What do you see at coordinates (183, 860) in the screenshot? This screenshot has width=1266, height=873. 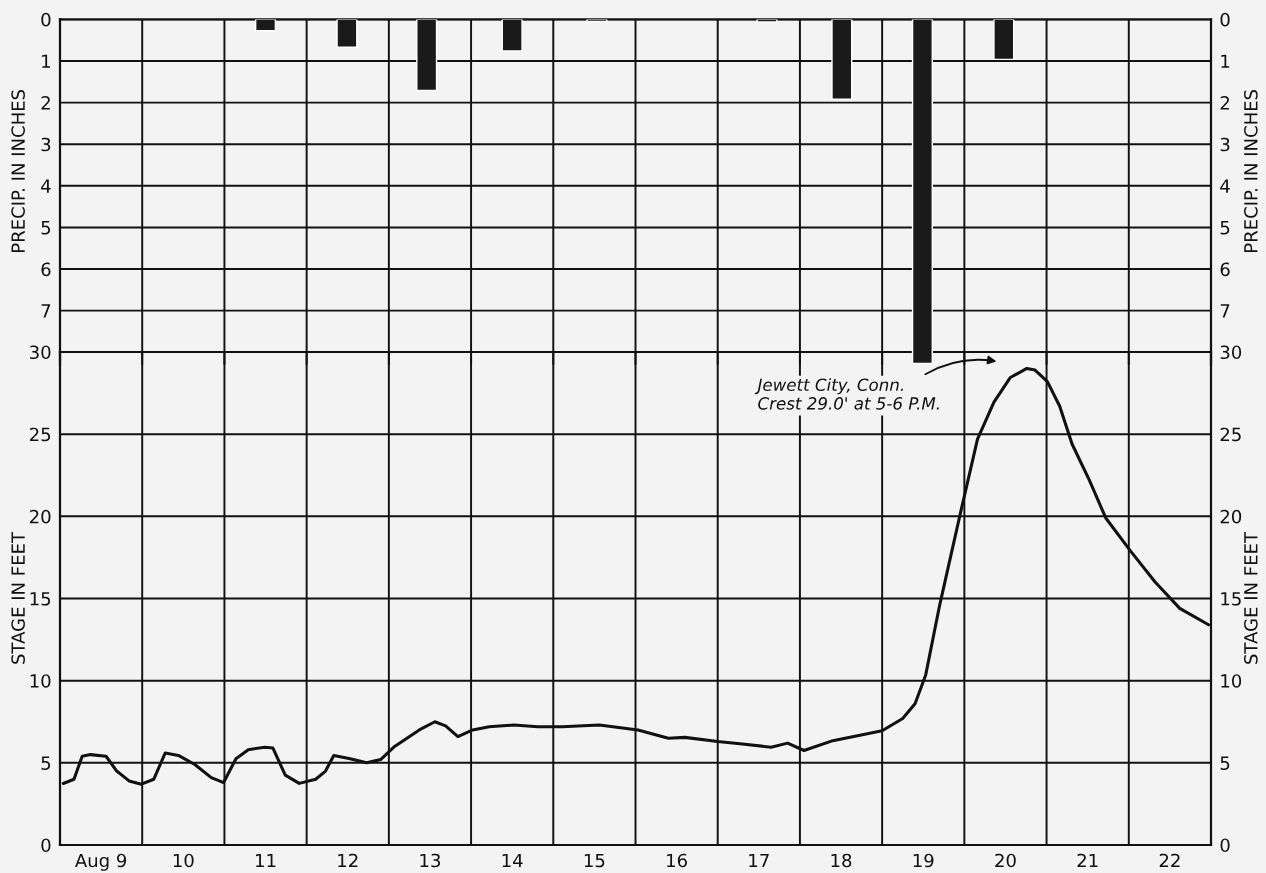 I see `x-tick-label: 10` at bounding box center [183, 860].